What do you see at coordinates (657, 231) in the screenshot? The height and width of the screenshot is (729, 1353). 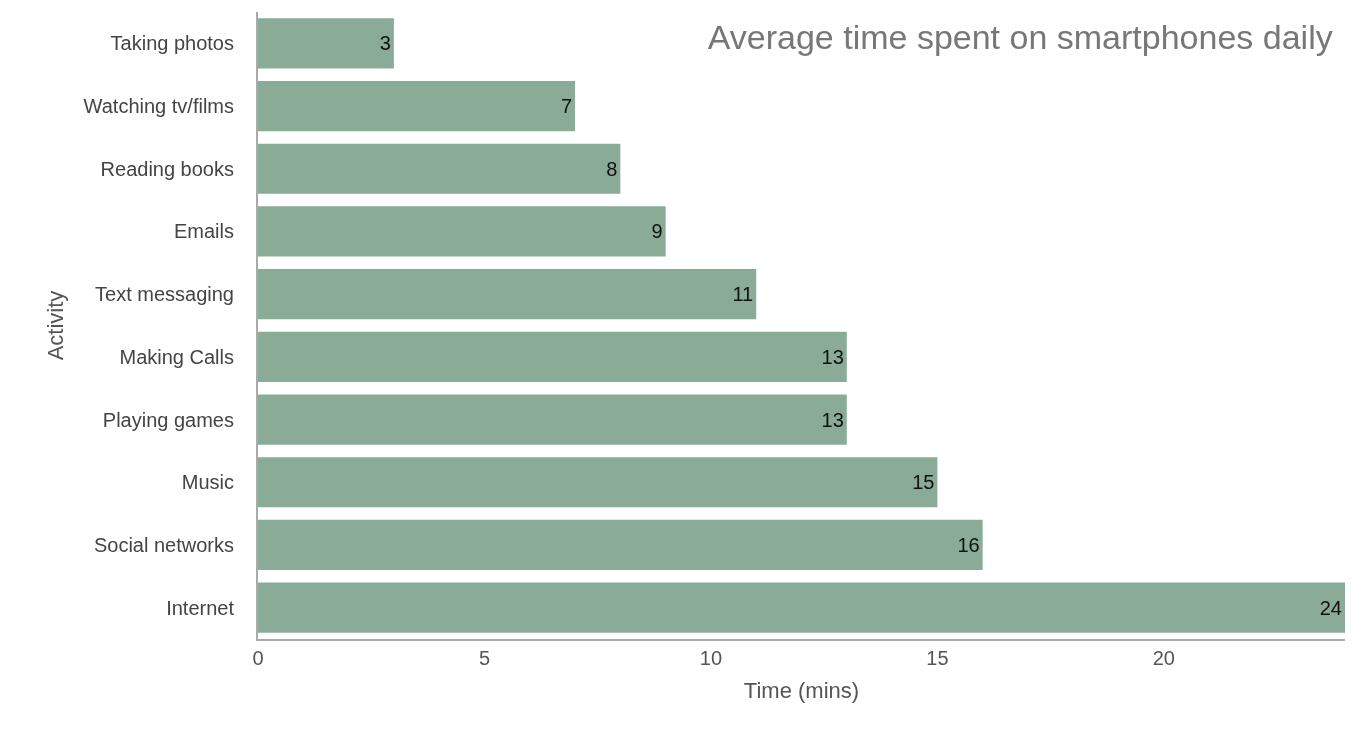 I see `data-label: 9` at bounding box center [657, 231].